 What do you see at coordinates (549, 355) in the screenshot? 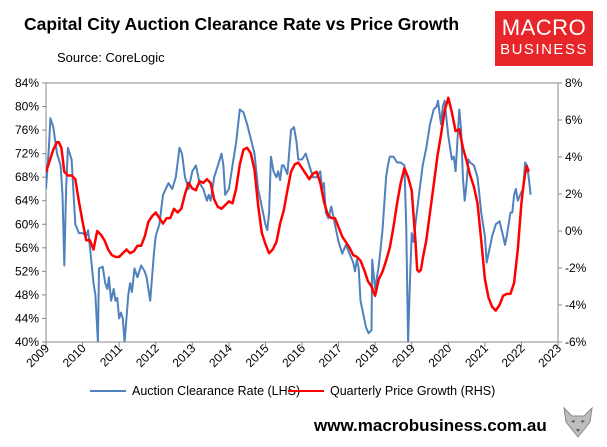
I see `x-axis-tick-label: 2023` at bounding box center [549, 355].